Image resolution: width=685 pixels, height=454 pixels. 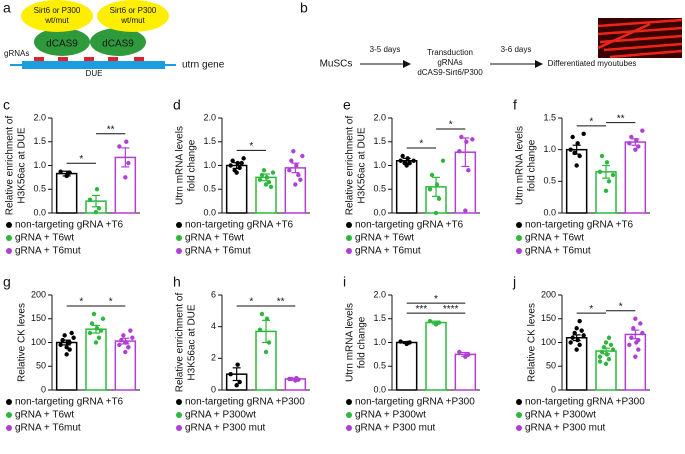 I want to click on transduction-label: Transduction, so click(x=450, y=52).